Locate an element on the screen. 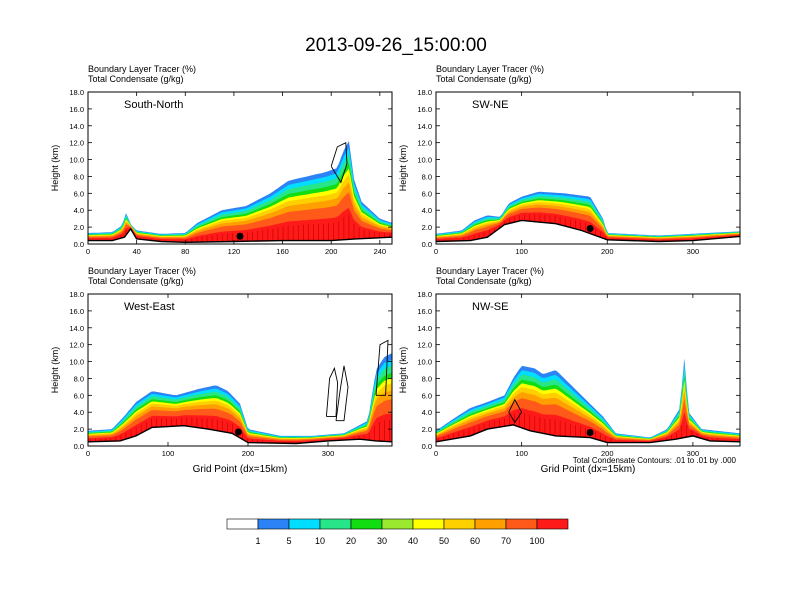 This screenshot has width=792, height=612. x-tick-label: 160 is located at coordinates (282, 251).